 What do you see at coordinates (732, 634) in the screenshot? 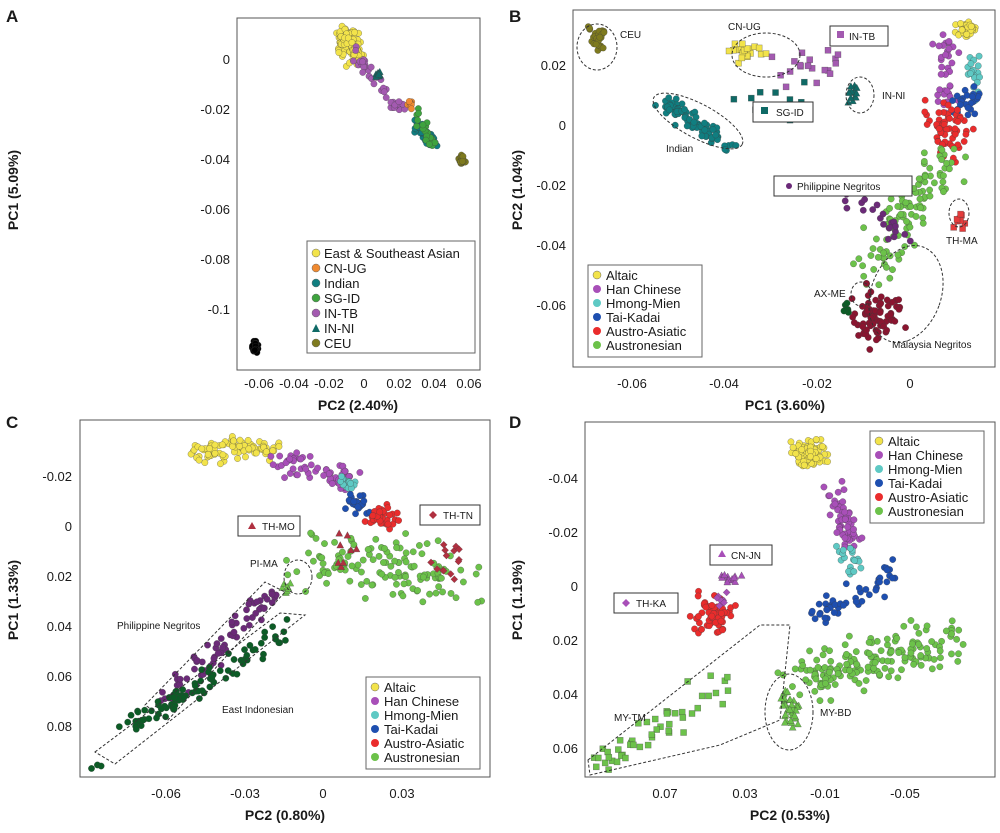
I see `annotations: CN-JN TH-KA MY-TM MY-BD` at bounding box center [732, 634].